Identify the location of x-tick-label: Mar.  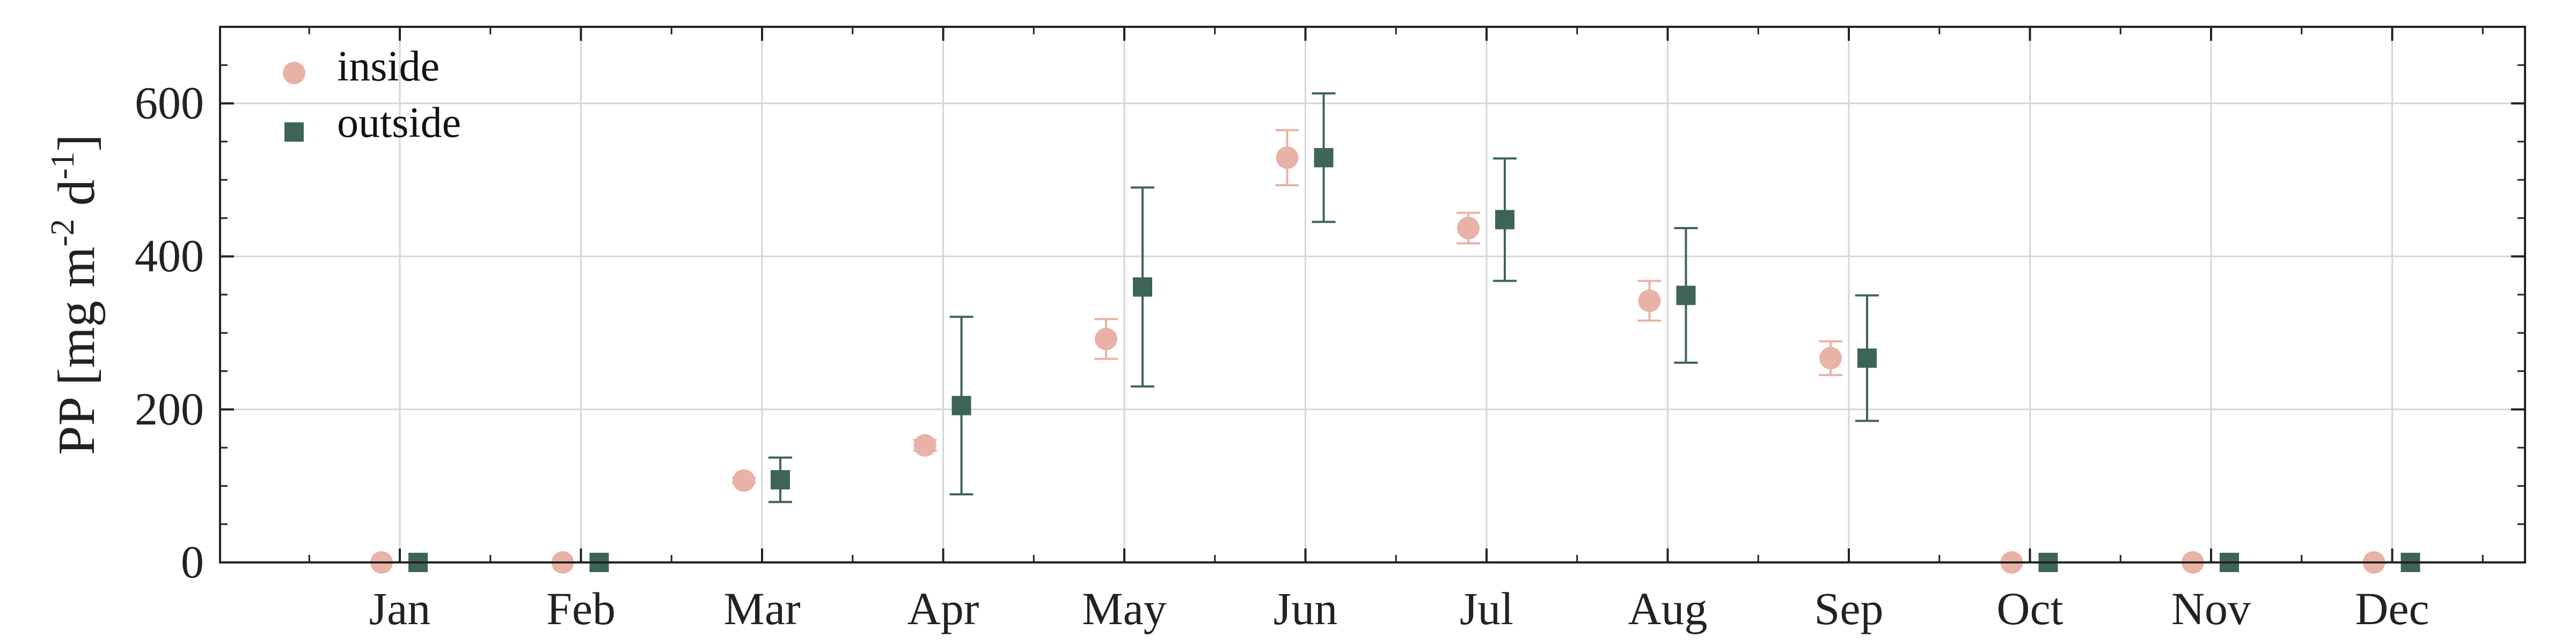
(761, 608).